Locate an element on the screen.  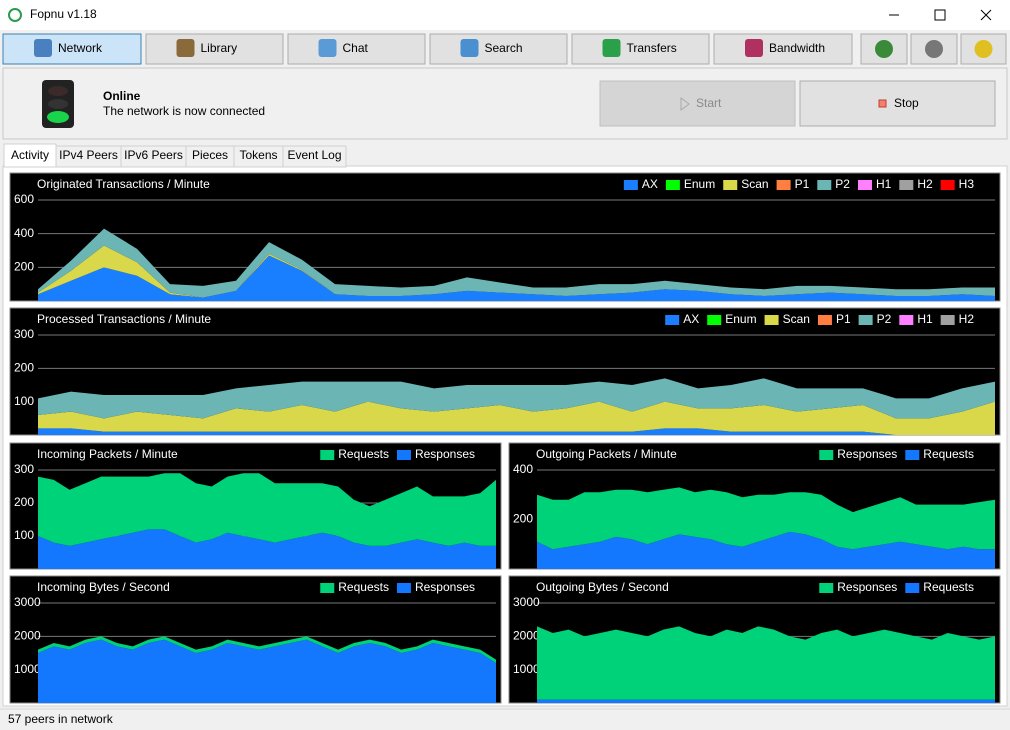
status-message: The network is now connected is located at coordinates (184, 111).